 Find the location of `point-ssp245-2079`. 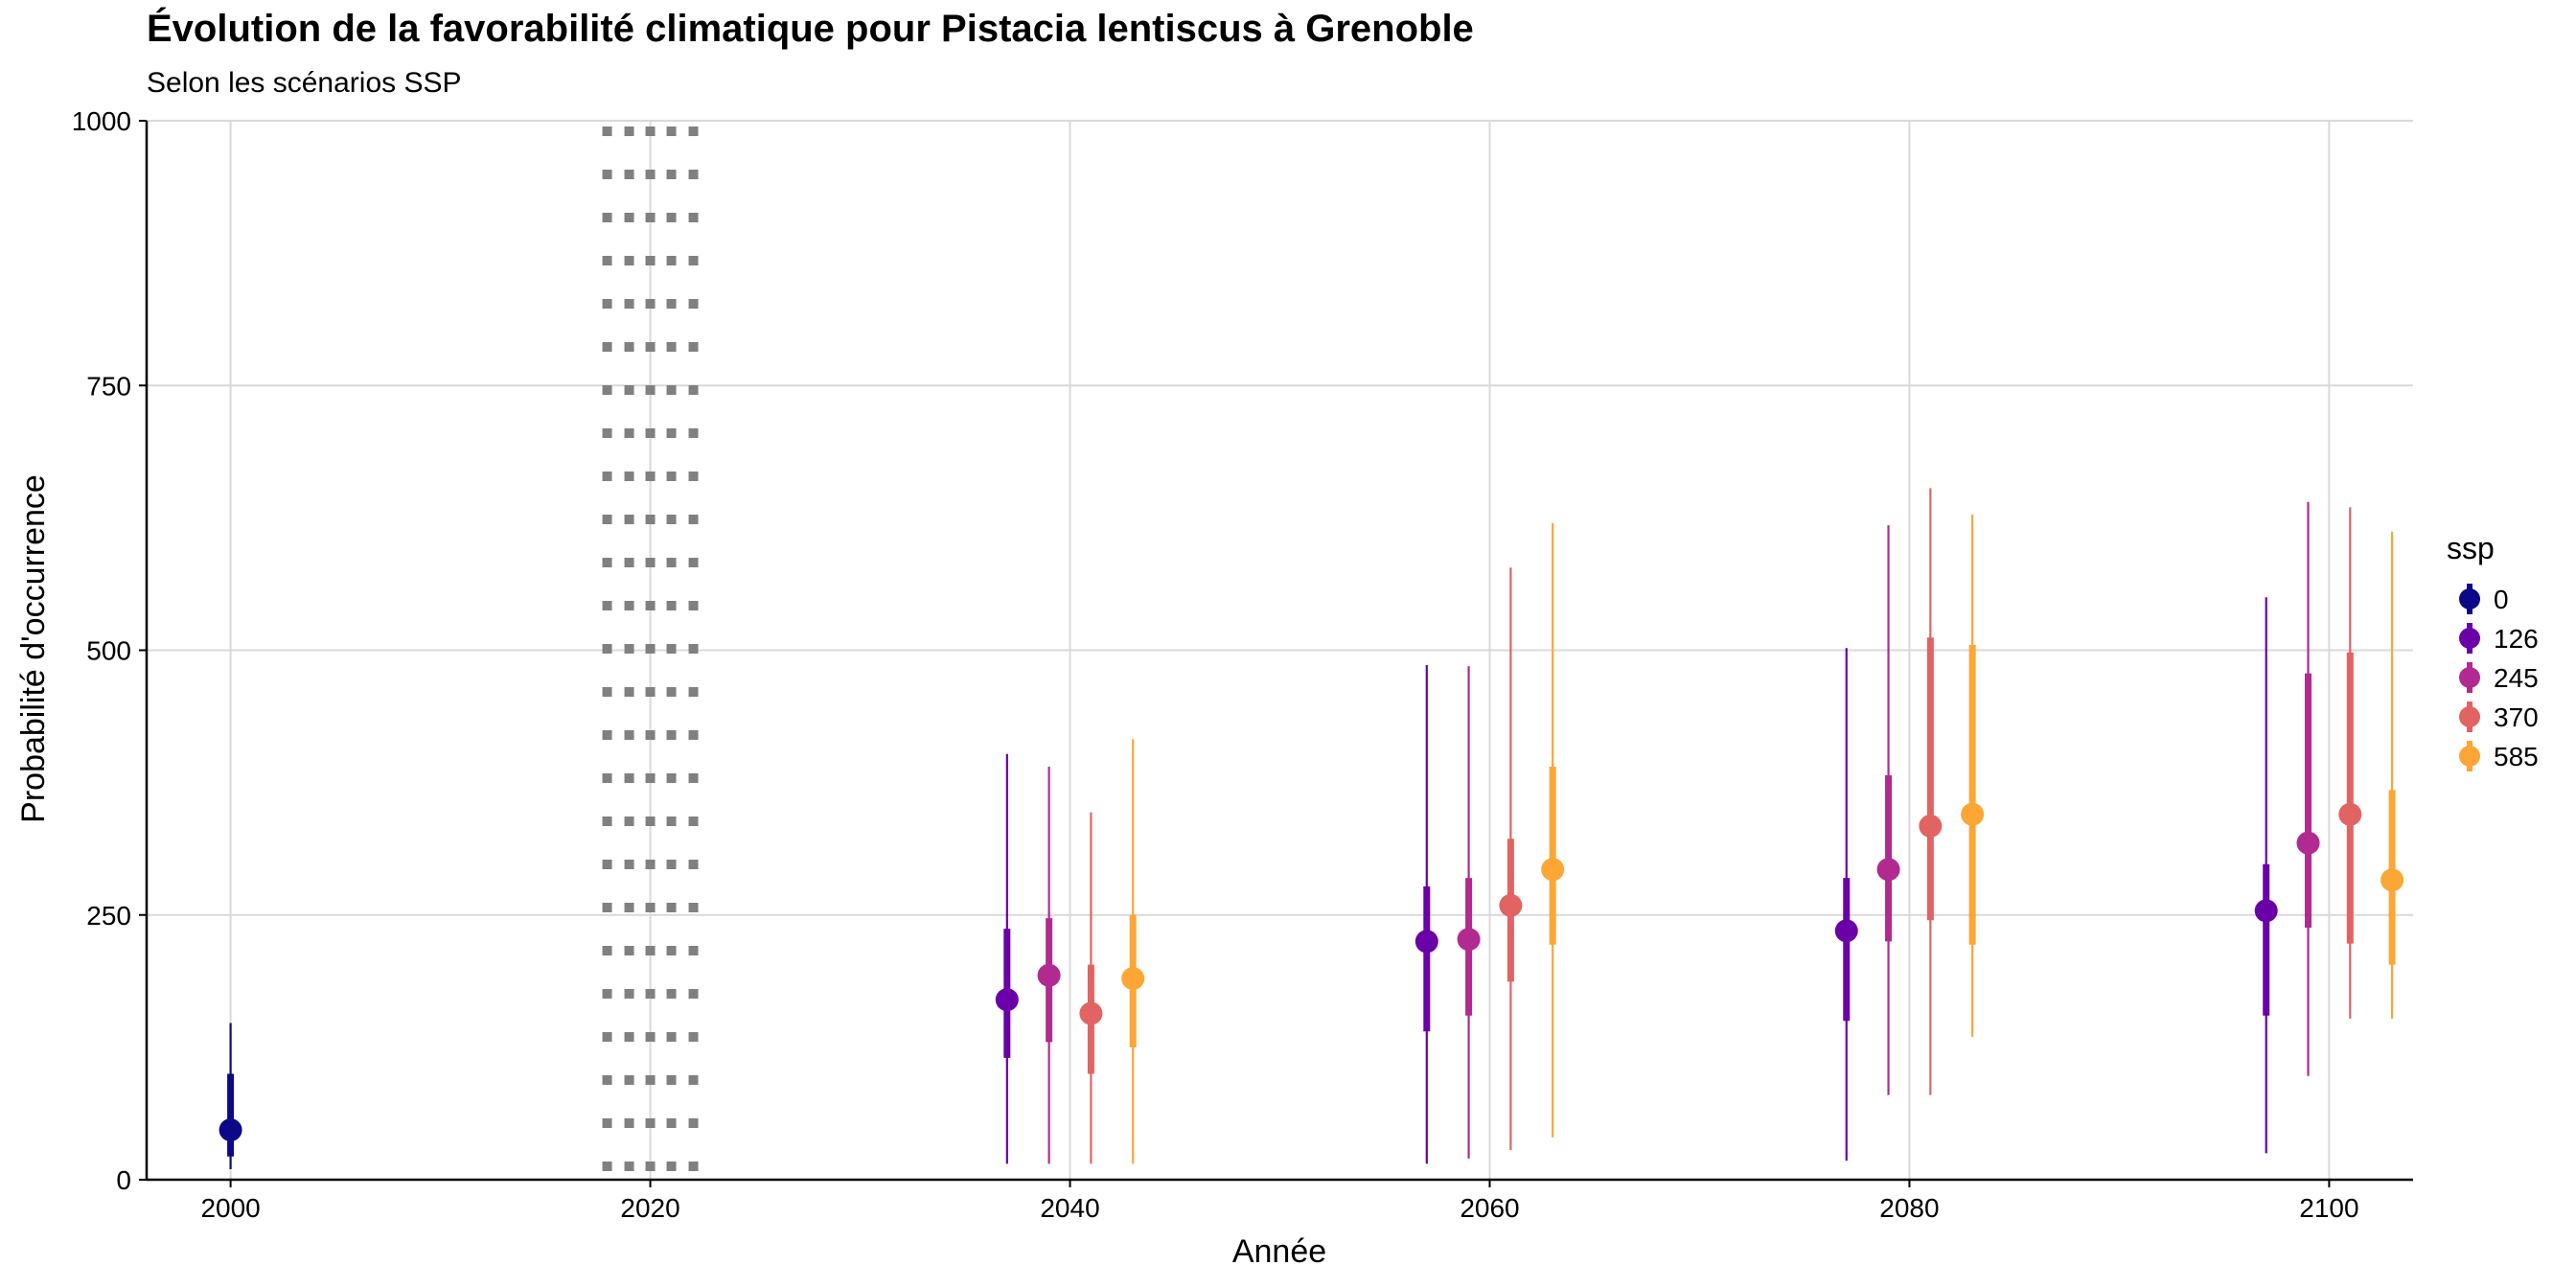

point-ssp245-2079 is located at coordinates (1888, 870).